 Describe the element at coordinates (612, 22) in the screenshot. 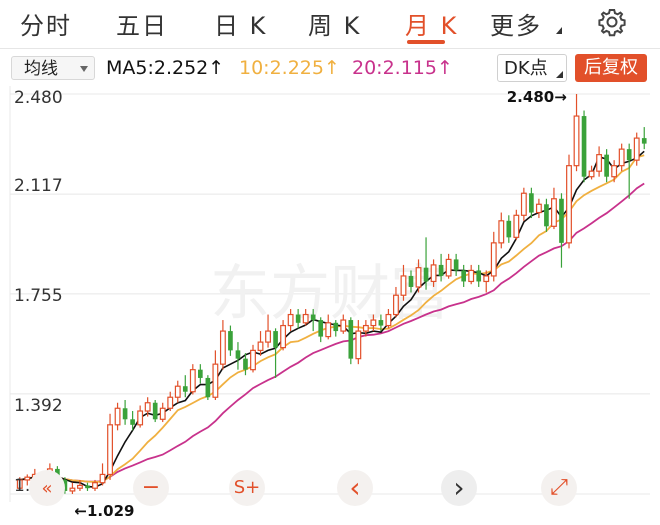

I see `gear-icon` at that location.